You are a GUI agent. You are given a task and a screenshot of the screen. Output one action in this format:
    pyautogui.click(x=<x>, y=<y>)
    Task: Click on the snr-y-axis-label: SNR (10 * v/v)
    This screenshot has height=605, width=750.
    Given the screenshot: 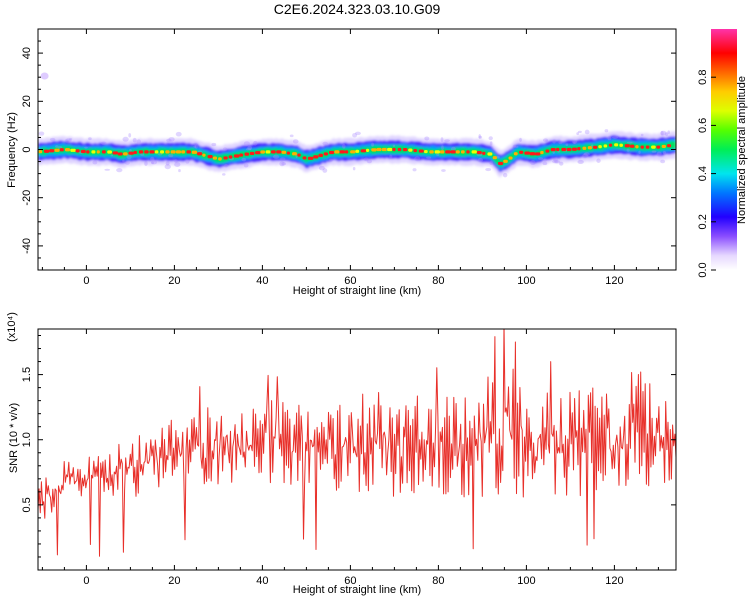 What is the action you would take?
    pyautogui.click(x=14, y=438)
    